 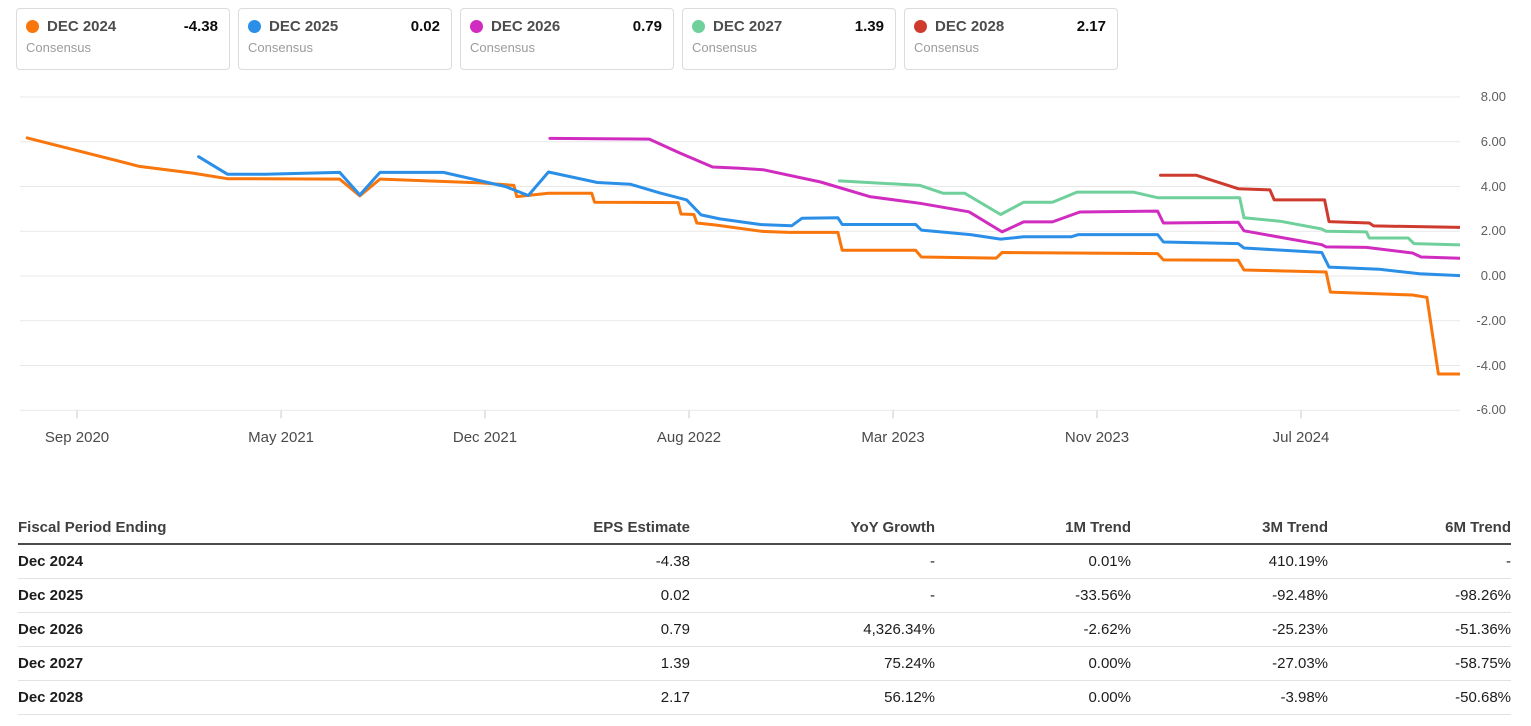 What do you see at coordinates (529, 561) in the screenshot?
I see `eps-estimate-cell: -4.38` at bounding box center [529, 561].